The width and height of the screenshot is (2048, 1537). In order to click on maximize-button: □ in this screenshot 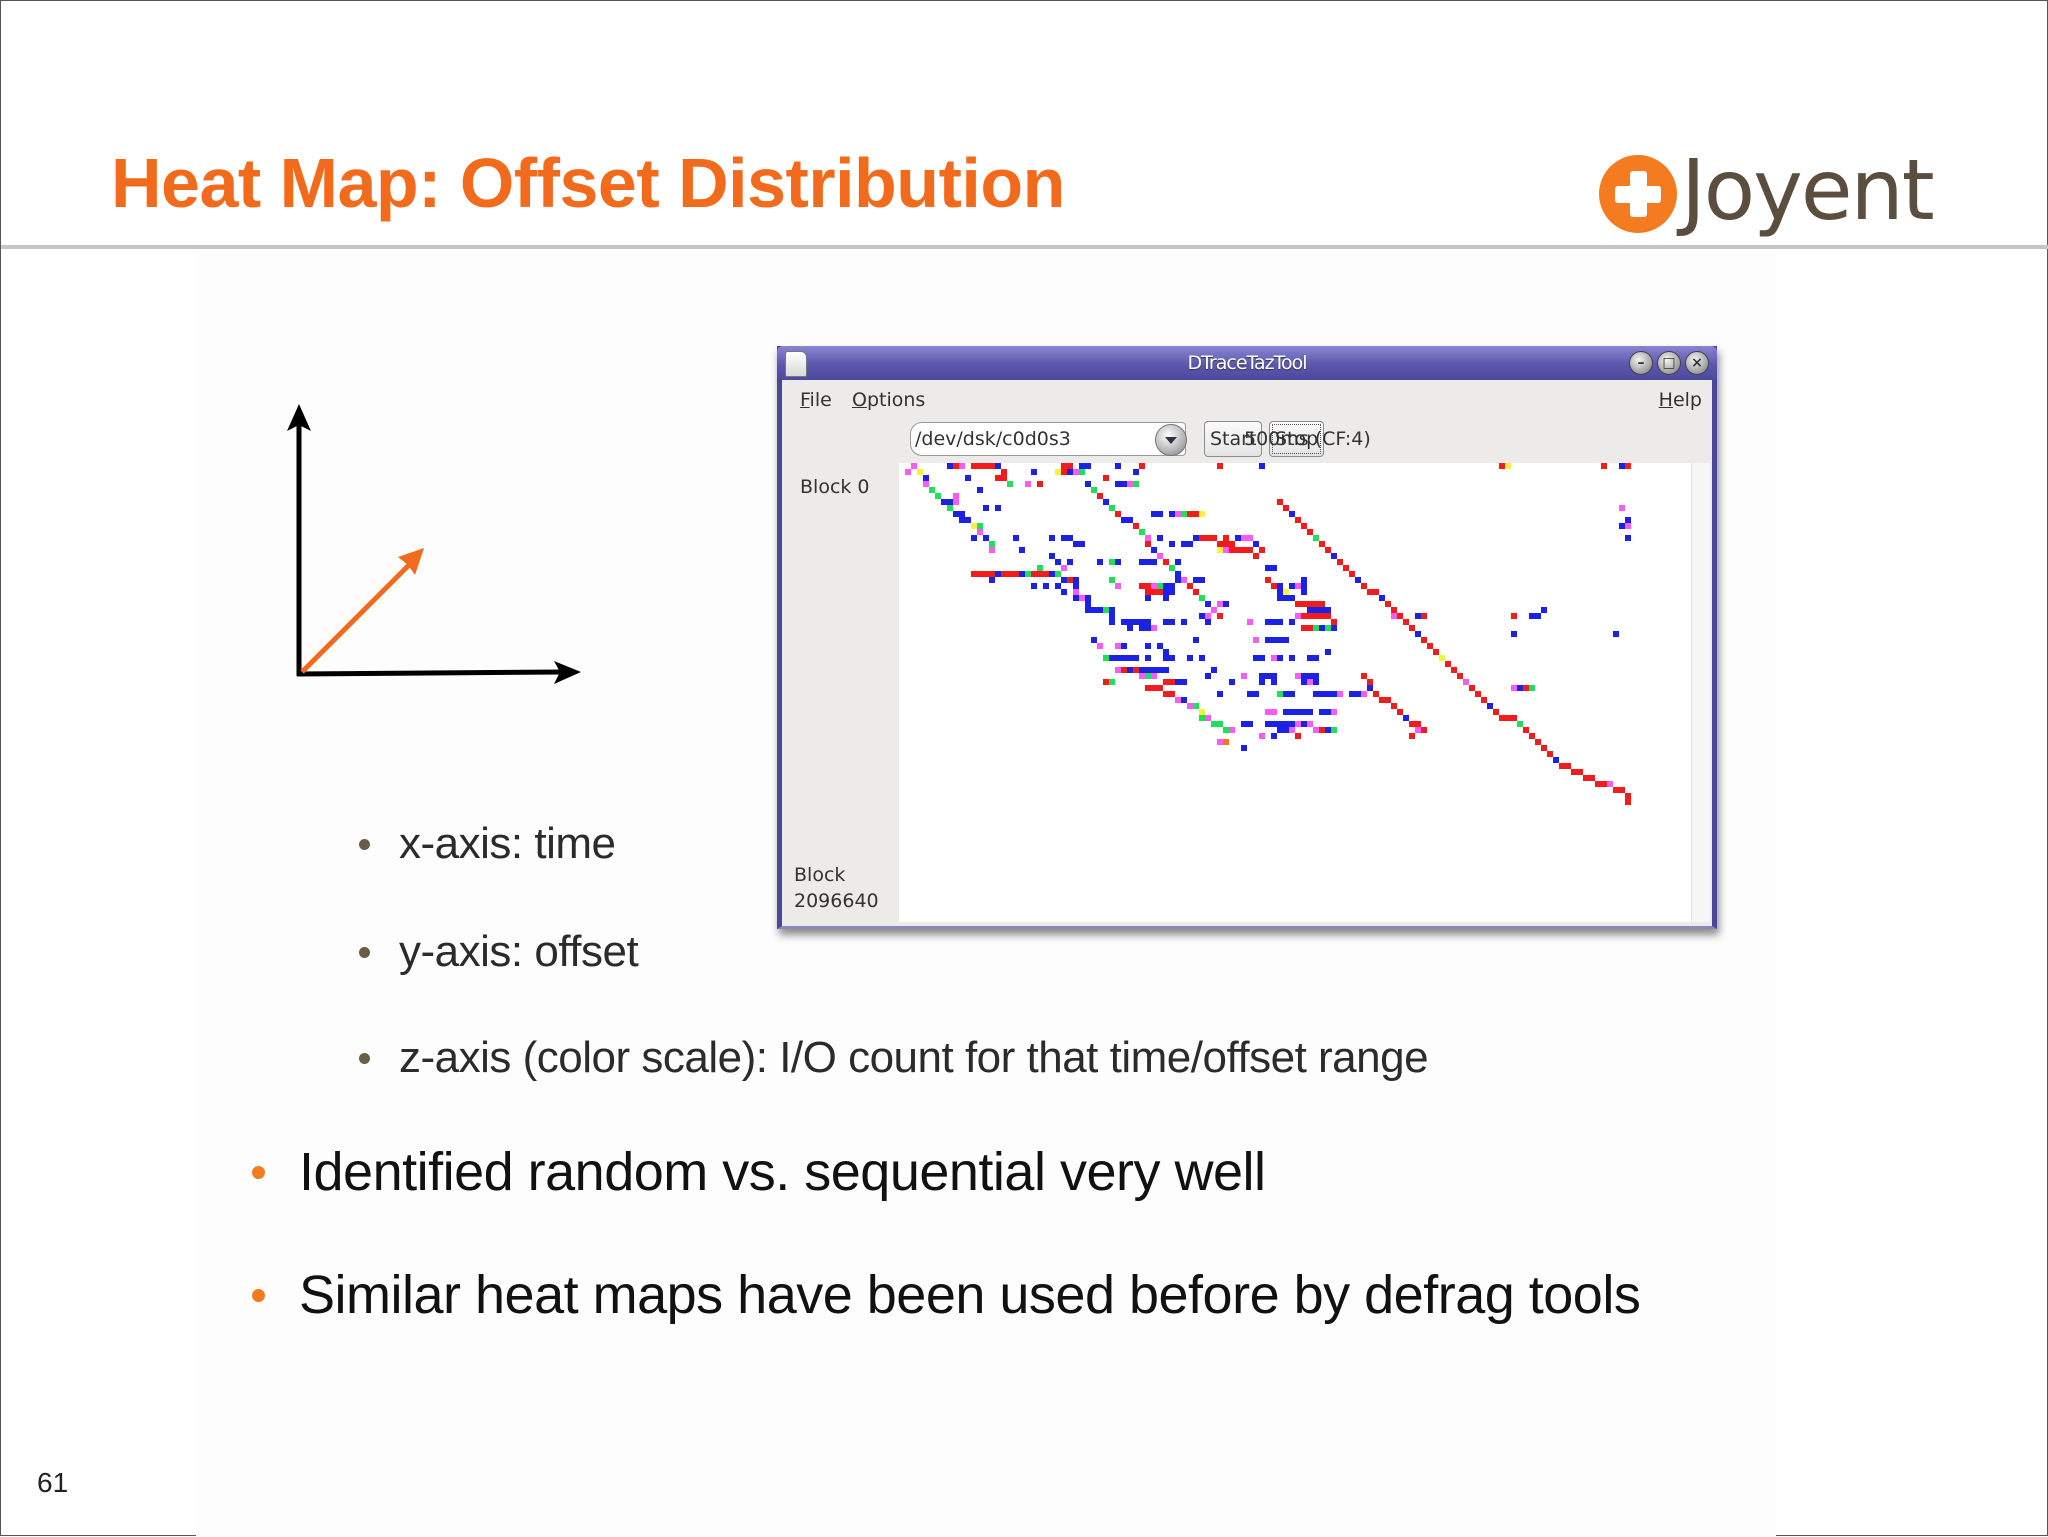, I will do `click(1669, 363)`.